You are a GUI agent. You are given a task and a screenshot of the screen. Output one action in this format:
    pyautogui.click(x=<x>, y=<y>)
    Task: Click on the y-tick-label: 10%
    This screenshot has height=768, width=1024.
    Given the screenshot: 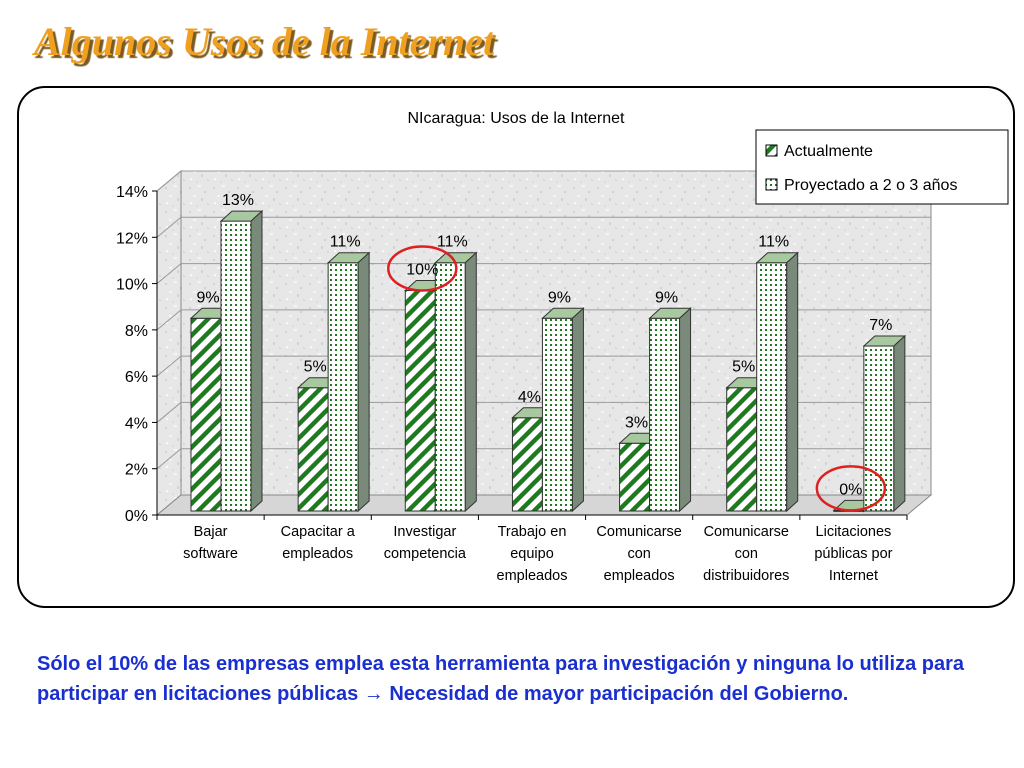 What is the action you would take?
    pyautogui.click(x=132, y=285)
    